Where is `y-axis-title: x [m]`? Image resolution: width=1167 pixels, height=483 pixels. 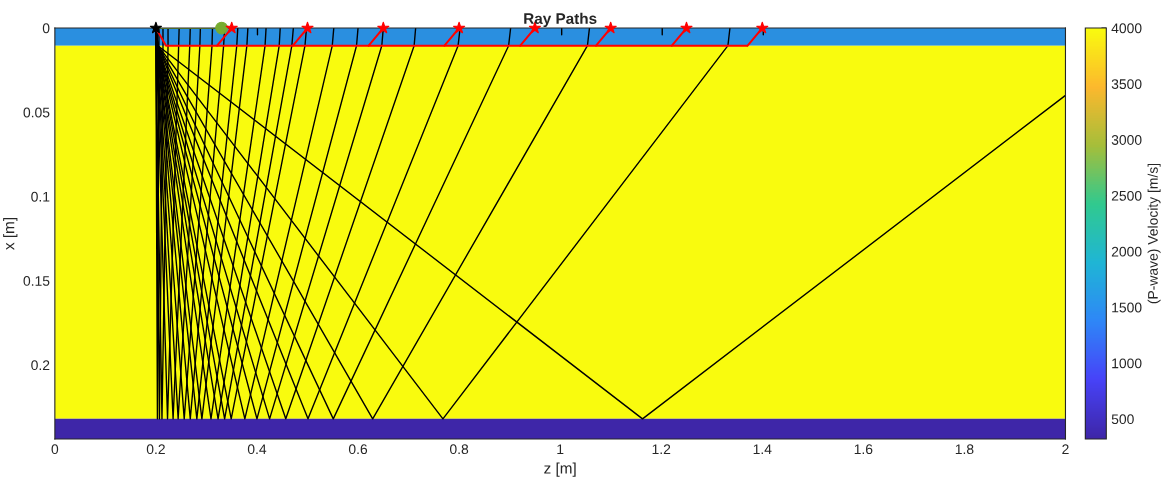 y-axis-title: x [m] is located at coordinates (10, 234).